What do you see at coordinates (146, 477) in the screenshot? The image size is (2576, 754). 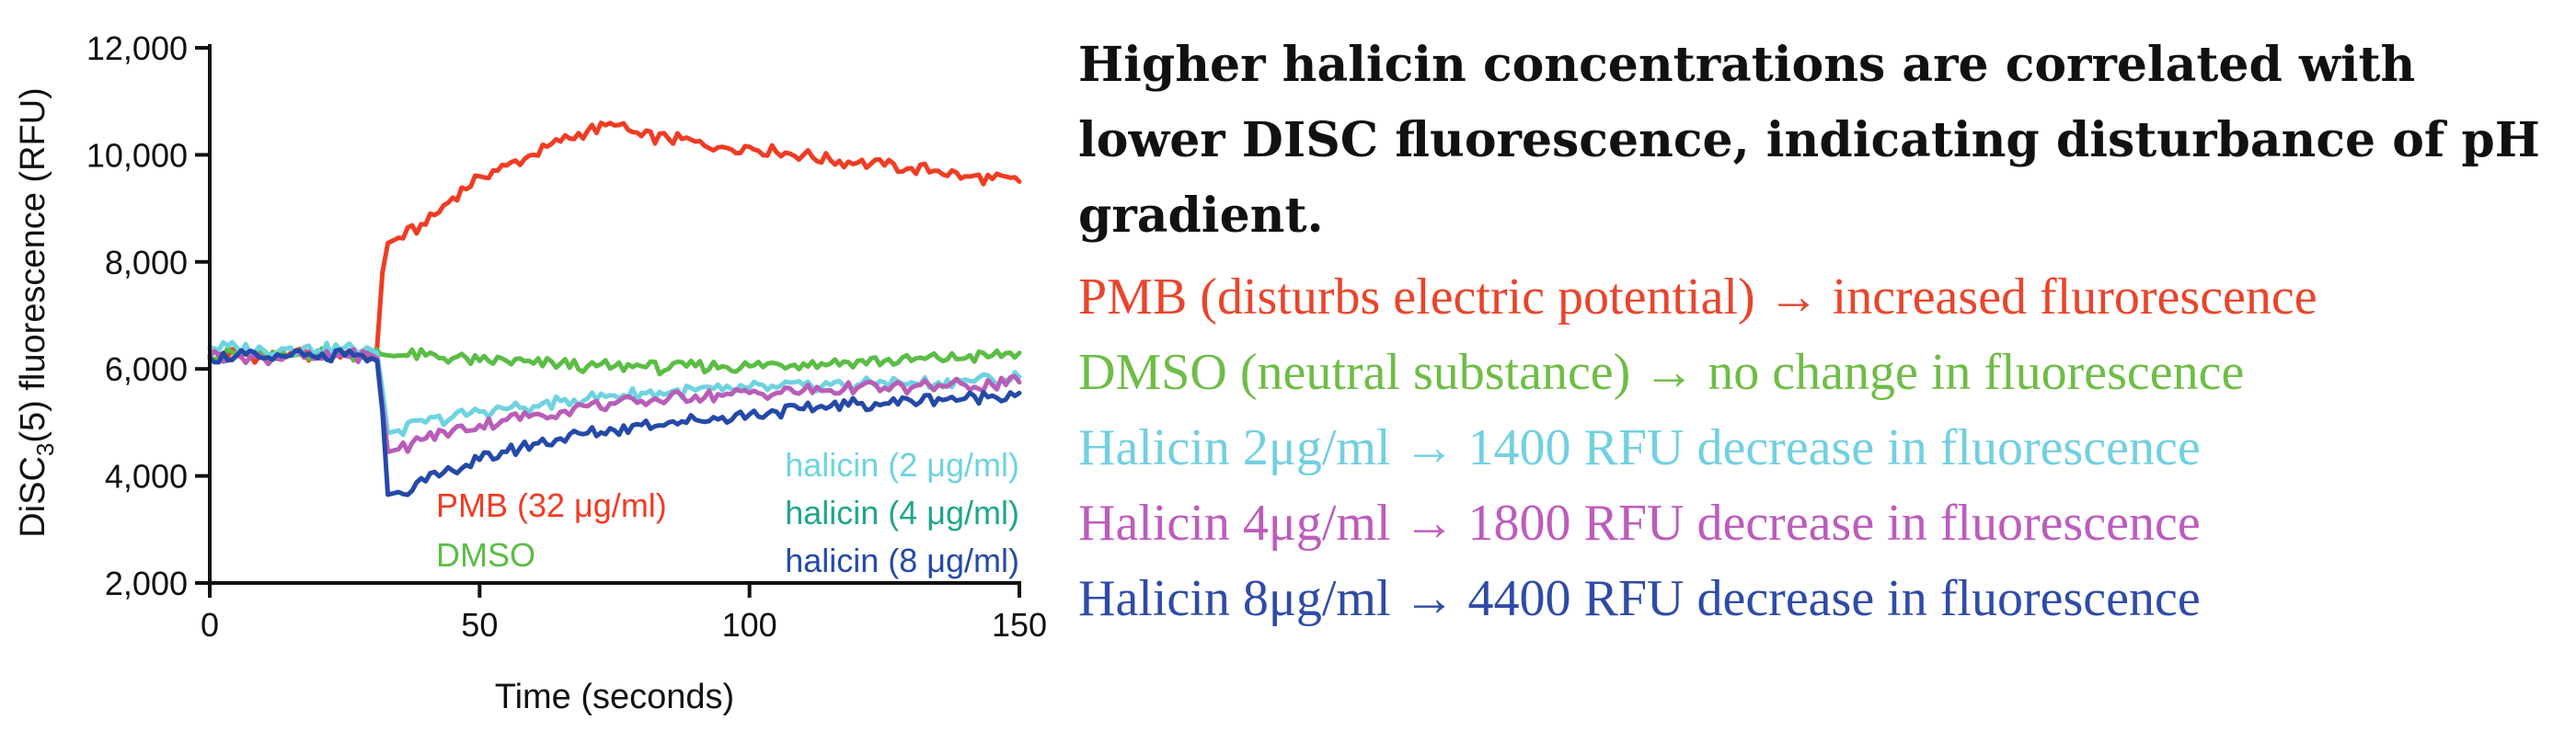 I see `y-tick-label: 4,000` at bounding box center [146, 477].